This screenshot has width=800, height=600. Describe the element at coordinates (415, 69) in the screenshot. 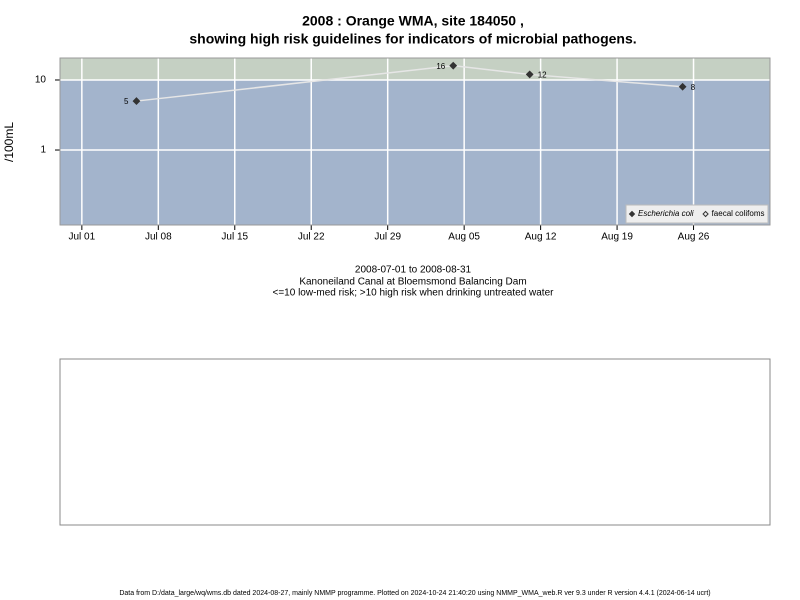

I see `high-risk-band` at that location.